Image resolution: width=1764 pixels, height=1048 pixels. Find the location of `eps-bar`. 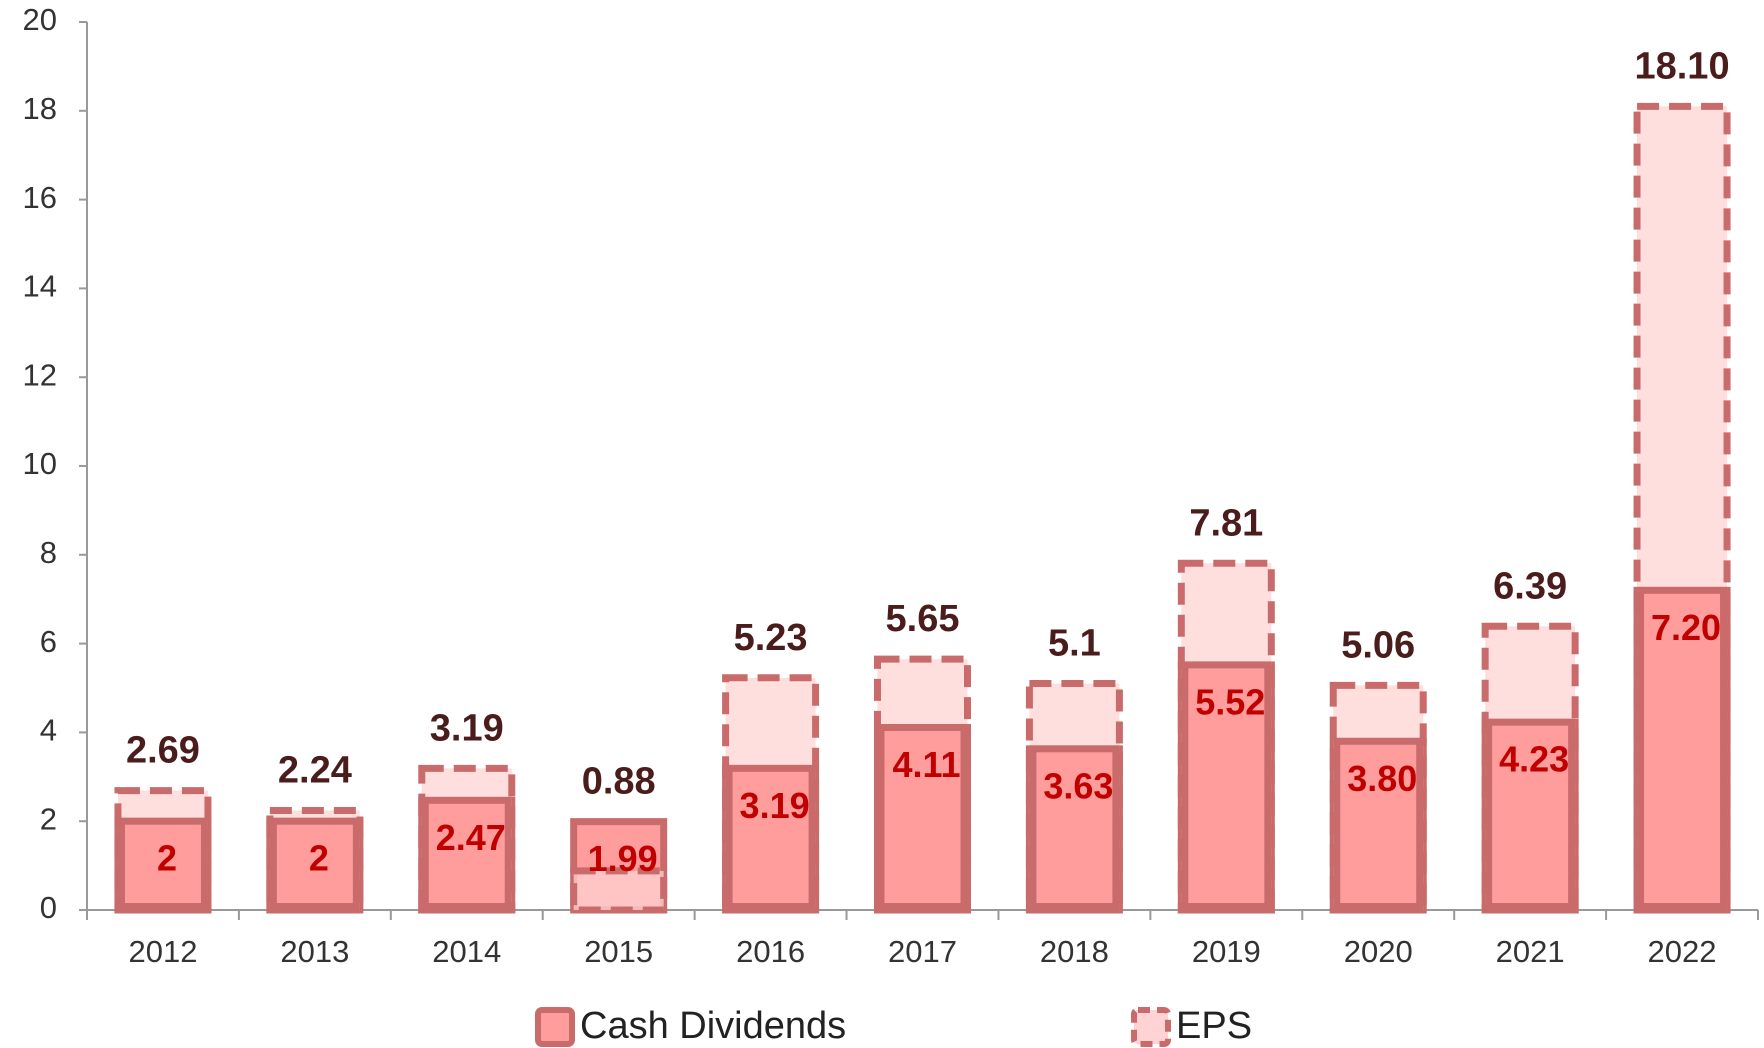

eps-bar is located at coordinates (619, 890).